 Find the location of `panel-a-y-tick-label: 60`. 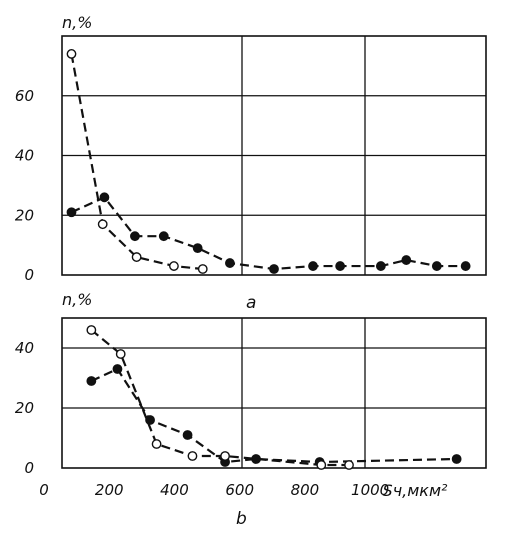

panel-a-y-tick-label: 60 is located at coordinates (24, 96).